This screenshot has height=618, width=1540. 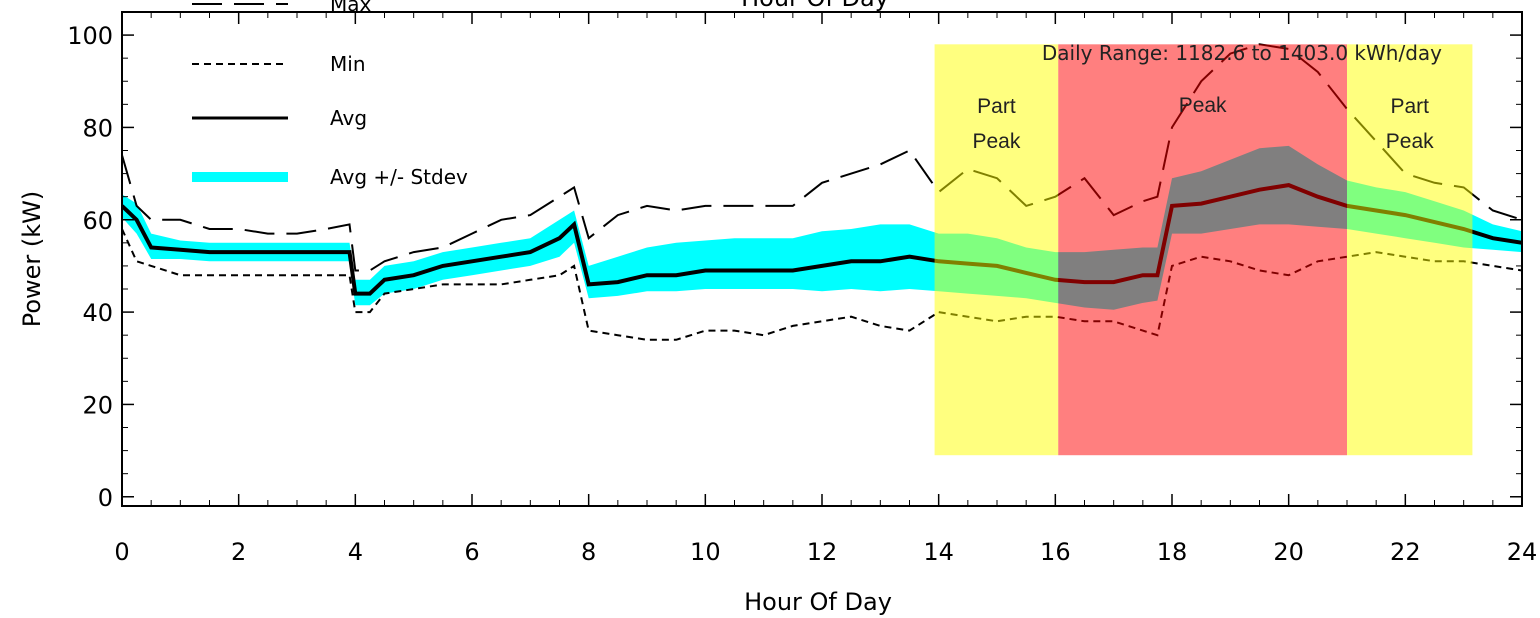 I want to click on x-tick-label-0: 0, so click(x=121, y=552).